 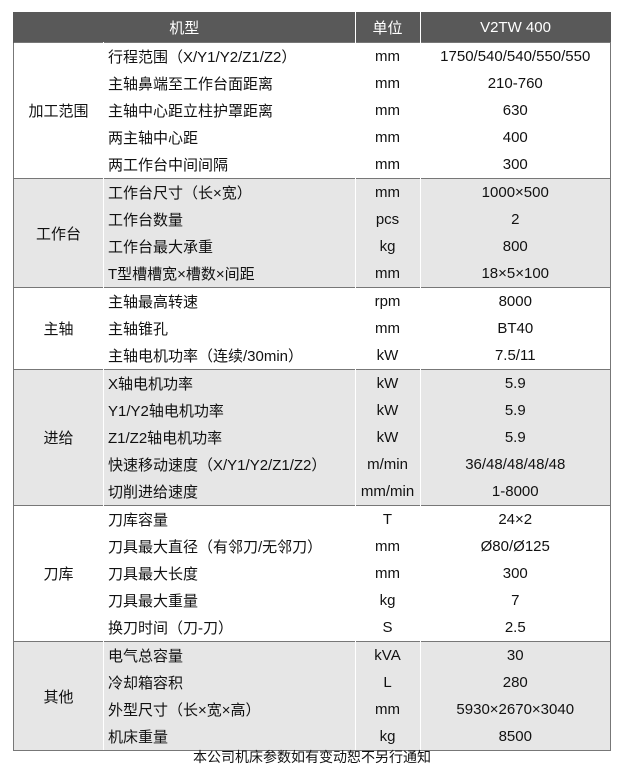 I want to click on header-row: 机型 单位 V2TW 400, so click(x=312, y=27).